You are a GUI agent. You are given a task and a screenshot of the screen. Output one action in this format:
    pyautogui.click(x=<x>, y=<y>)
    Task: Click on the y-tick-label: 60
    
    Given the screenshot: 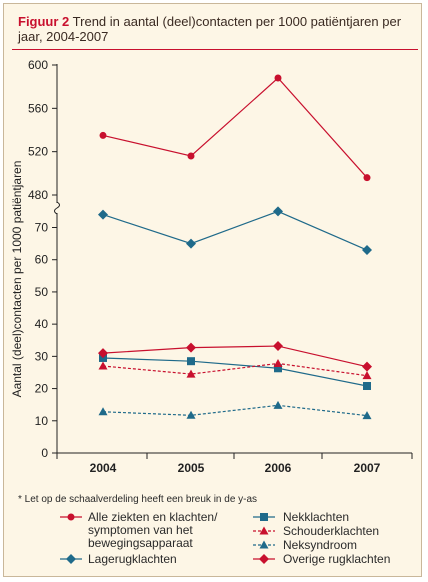 What is the action you would take?
    pyautogui.click(x=42, y=260)
    